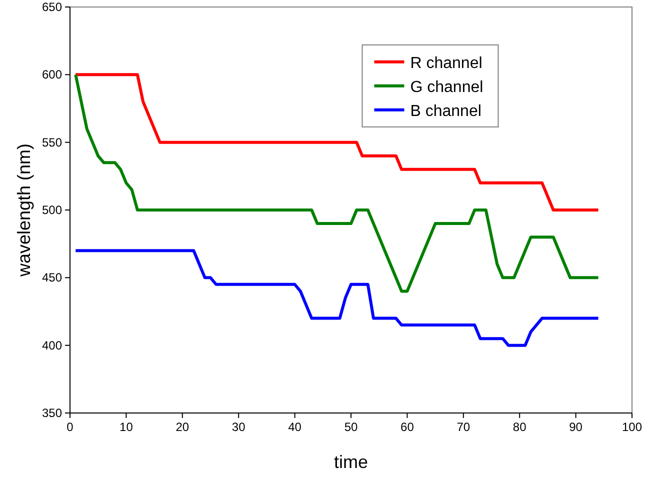 Image resolution: width=664 pixels, height=480 pixels. I want to click on y-tick-label: 600, so click(52, 75).